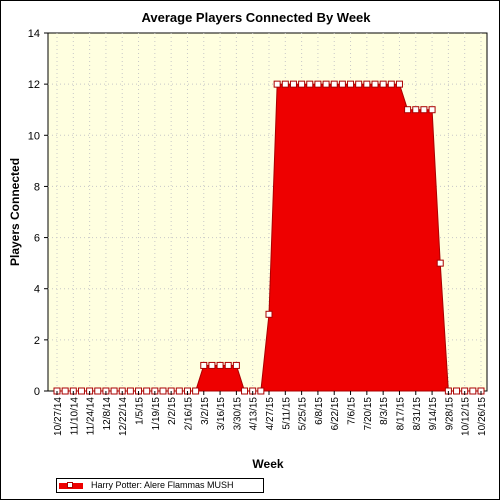 The height and width of the screenshot is (500, 500). What do you see at coordinates (38, 213) in the screenshot?
I see `y-axis-ticks: 0 2 4 6 8 10 12 14` at bounding box center [38, 213].